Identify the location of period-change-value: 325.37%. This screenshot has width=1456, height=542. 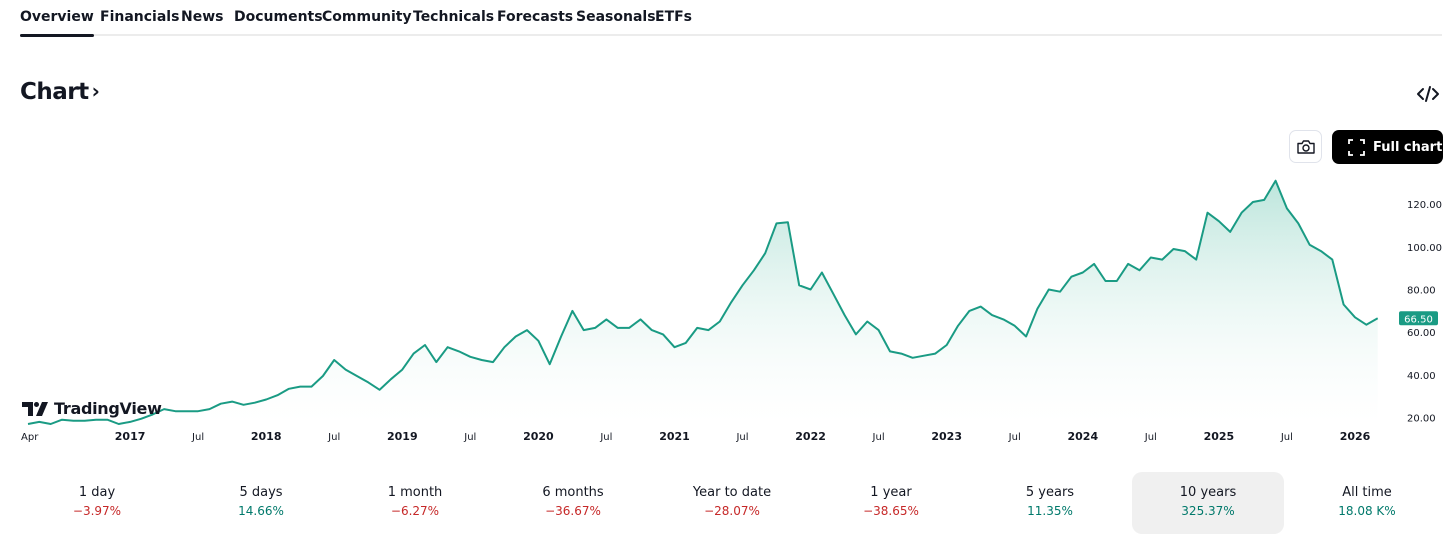
(1208, 511).